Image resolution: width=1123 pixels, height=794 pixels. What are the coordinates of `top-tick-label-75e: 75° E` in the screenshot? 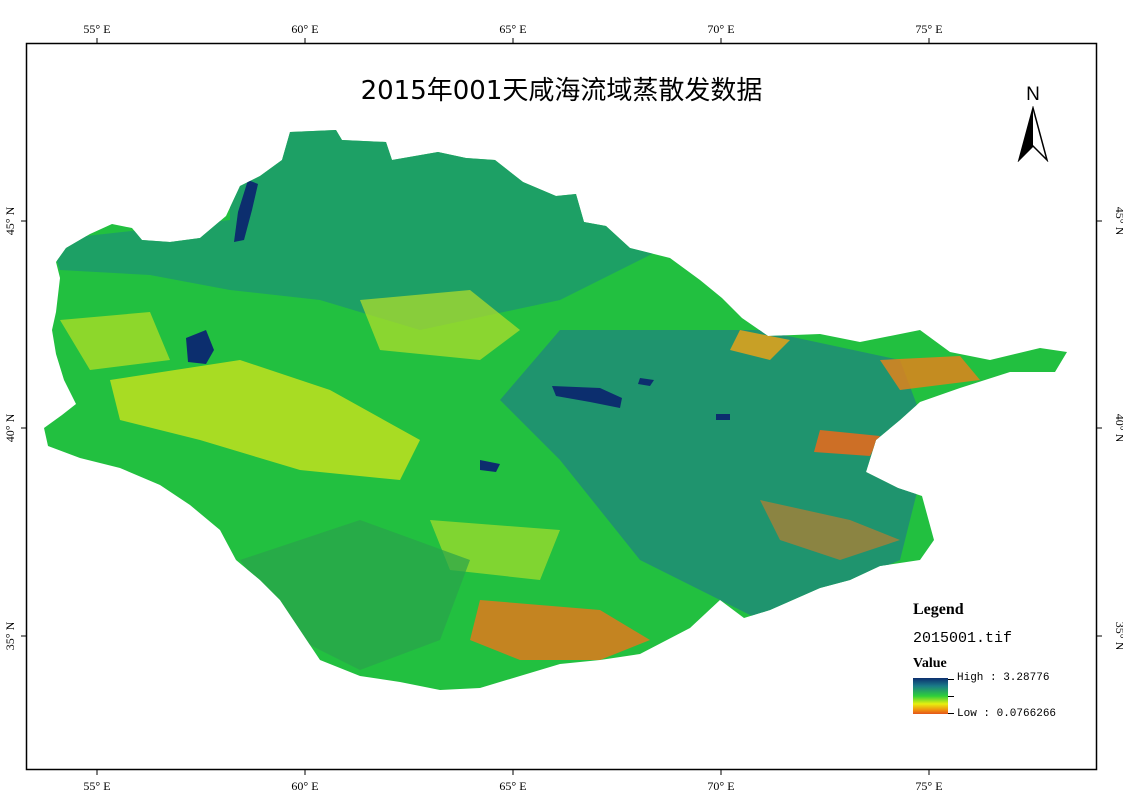 It's located at (928, 29).